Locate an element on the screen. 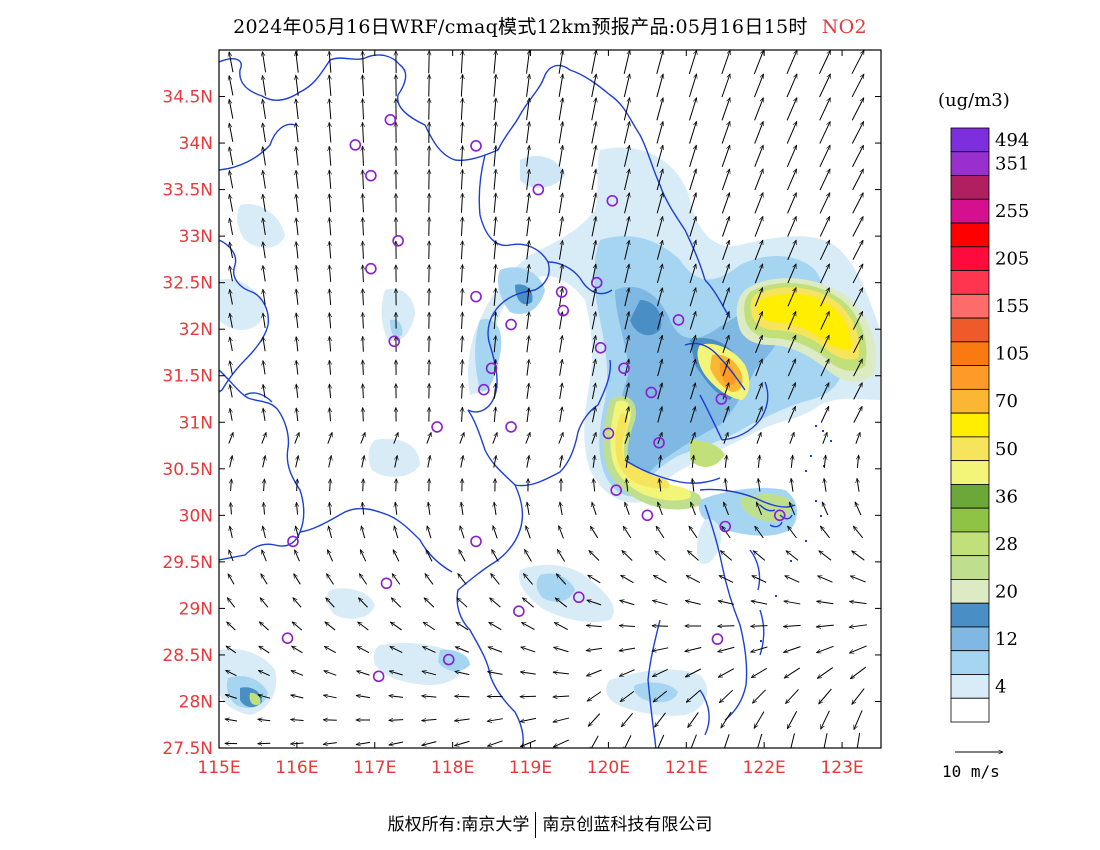  footer-company: 南京创蓝科技有限公司 is located at coordinates (627, 825).